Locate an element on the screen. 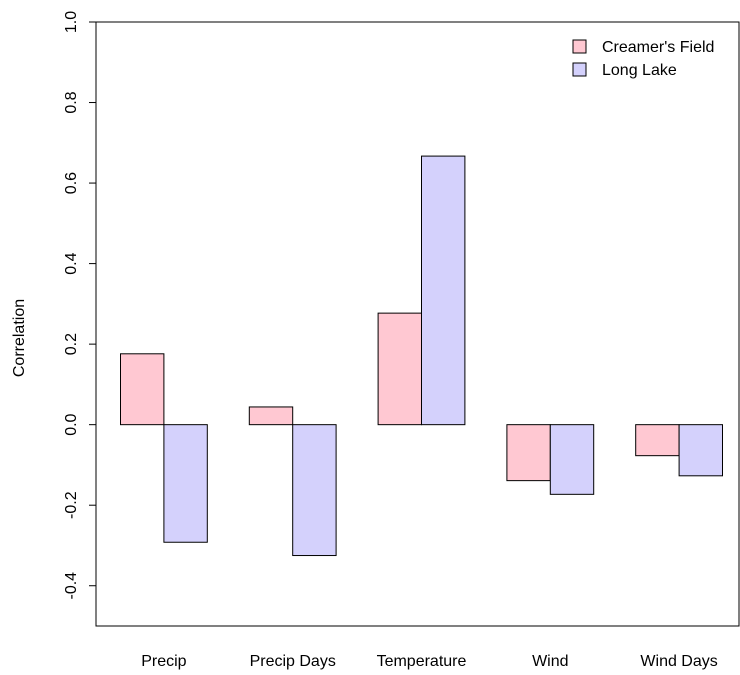  x-category-label: Precip Days is located at coordinates (293, 661).